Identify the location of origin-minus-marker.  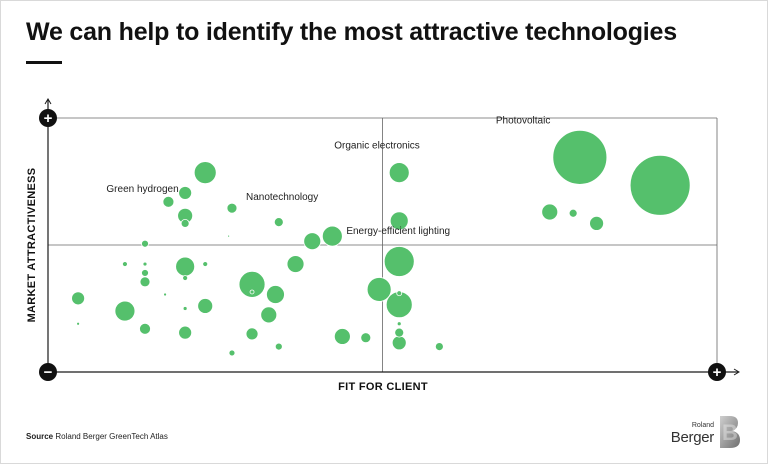
(48, 372).